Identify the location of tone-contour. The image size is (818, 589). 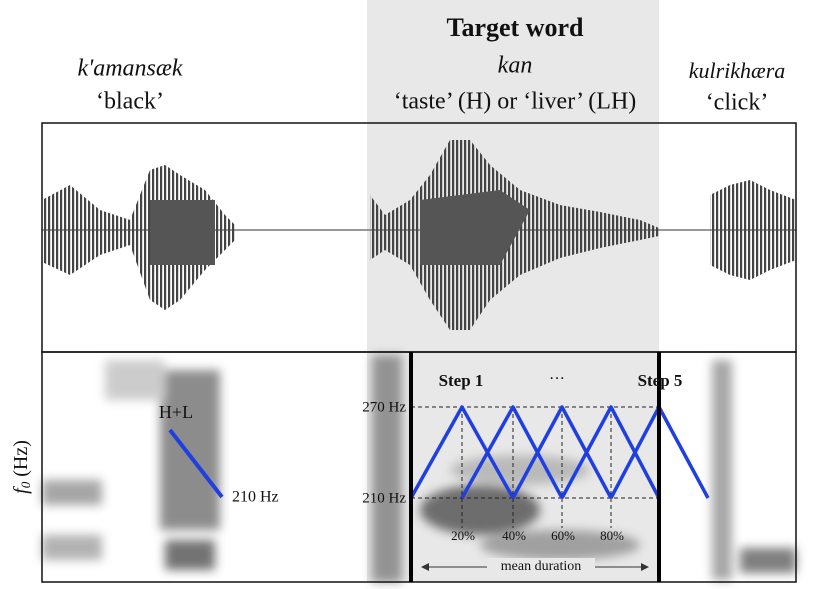
(196, 463).